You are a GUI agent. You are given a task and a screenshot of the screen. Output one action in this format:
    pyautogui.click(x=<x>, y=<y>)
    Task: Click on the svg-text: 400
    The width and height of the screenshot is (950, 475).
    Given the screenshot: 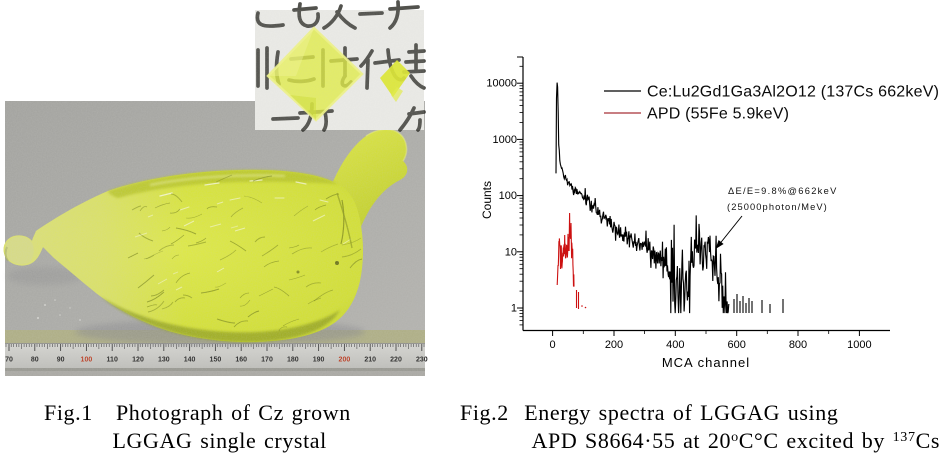 What is the action you would take?
    pyautogui.click(x=675, y=345)
    